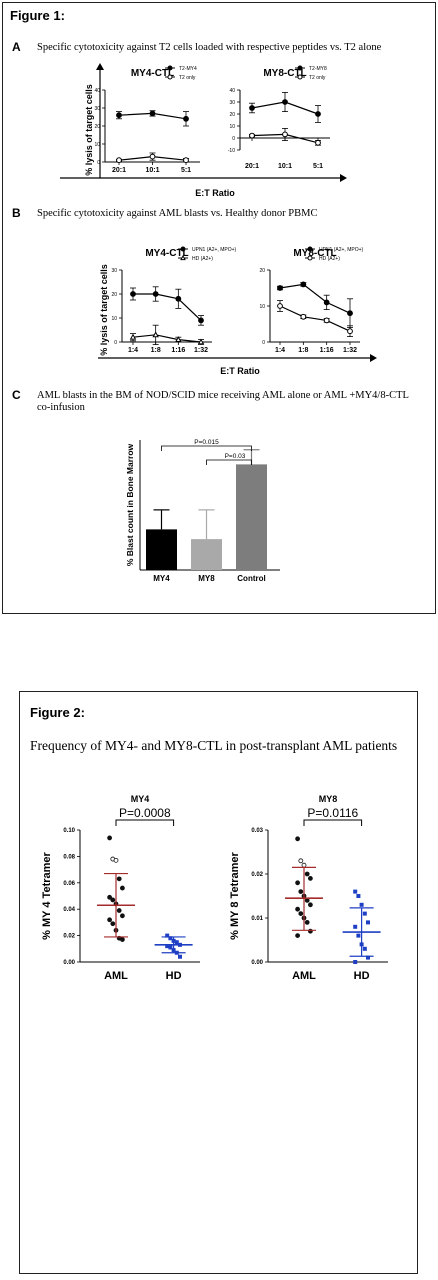  Describe the element at coordinates (343, 178) in the screenshot. I see `panel-a-et-arrowhead` at that location.